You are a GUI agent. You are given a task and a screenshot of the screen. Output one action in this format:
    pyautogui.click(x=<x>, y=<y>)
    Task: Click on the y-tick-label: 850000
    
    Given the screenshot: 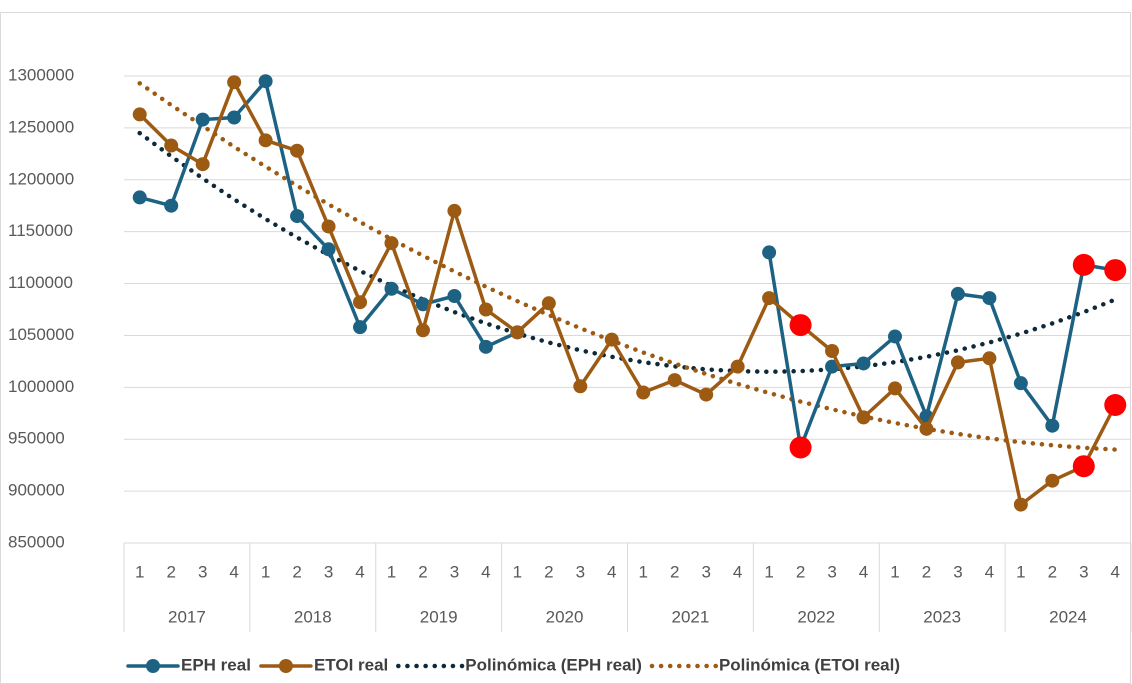 What is the action you would take?
    pyautogui.click(x=36, y=541)
    